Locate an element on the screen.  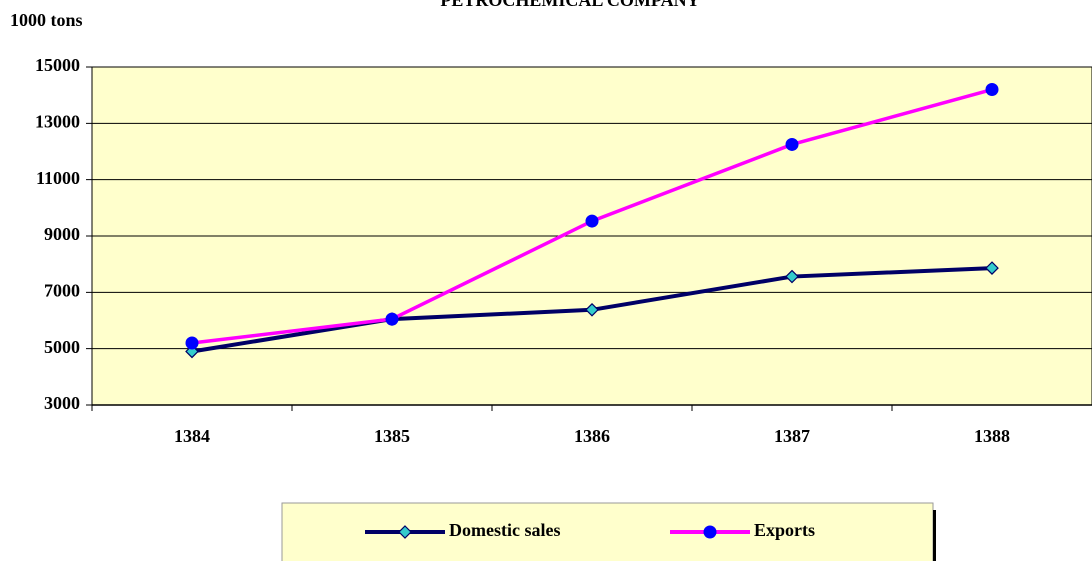
legend-label: Domestic sales is located at coordinates (504, 530).